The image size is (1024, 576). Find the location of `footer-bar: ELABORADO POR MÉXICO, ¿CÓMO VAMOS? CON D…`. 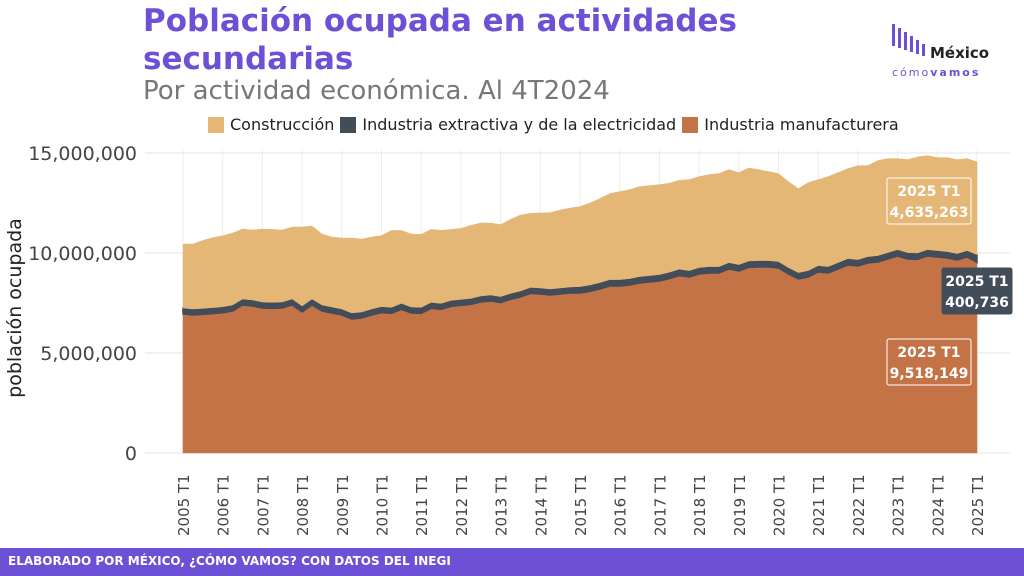

footer-bar: ELABORADO POR MÉXICO, ¿CÓMO VAMOS? CON D… is located at coordinates (512, 562).